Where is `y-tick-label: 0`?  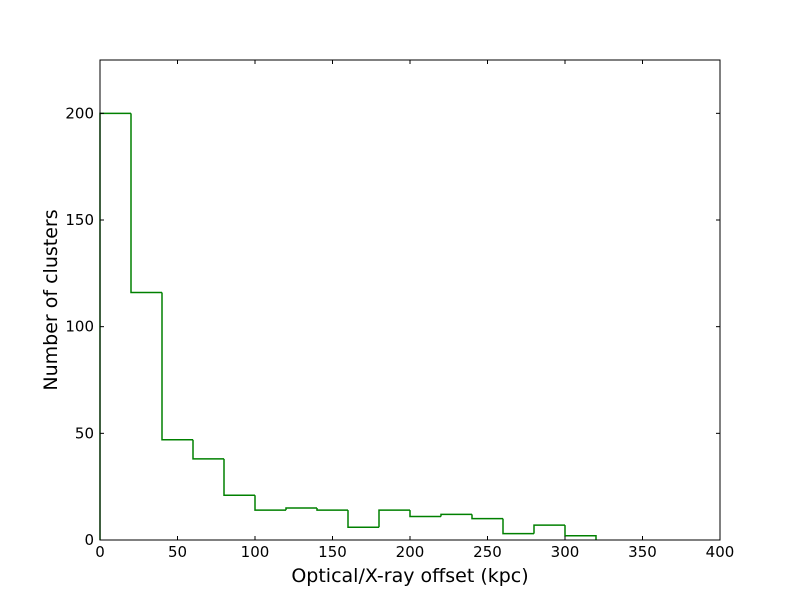 y-tick-label: 0 is located at coordinates (89, 540).